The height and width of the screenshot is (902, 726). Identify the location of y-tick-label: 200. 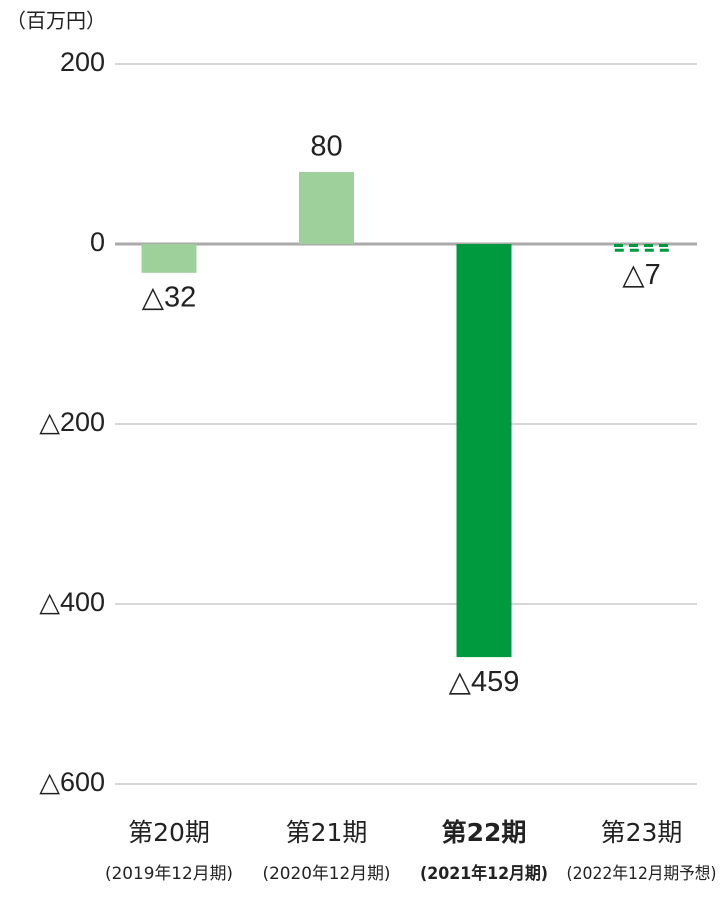
(82, 62).